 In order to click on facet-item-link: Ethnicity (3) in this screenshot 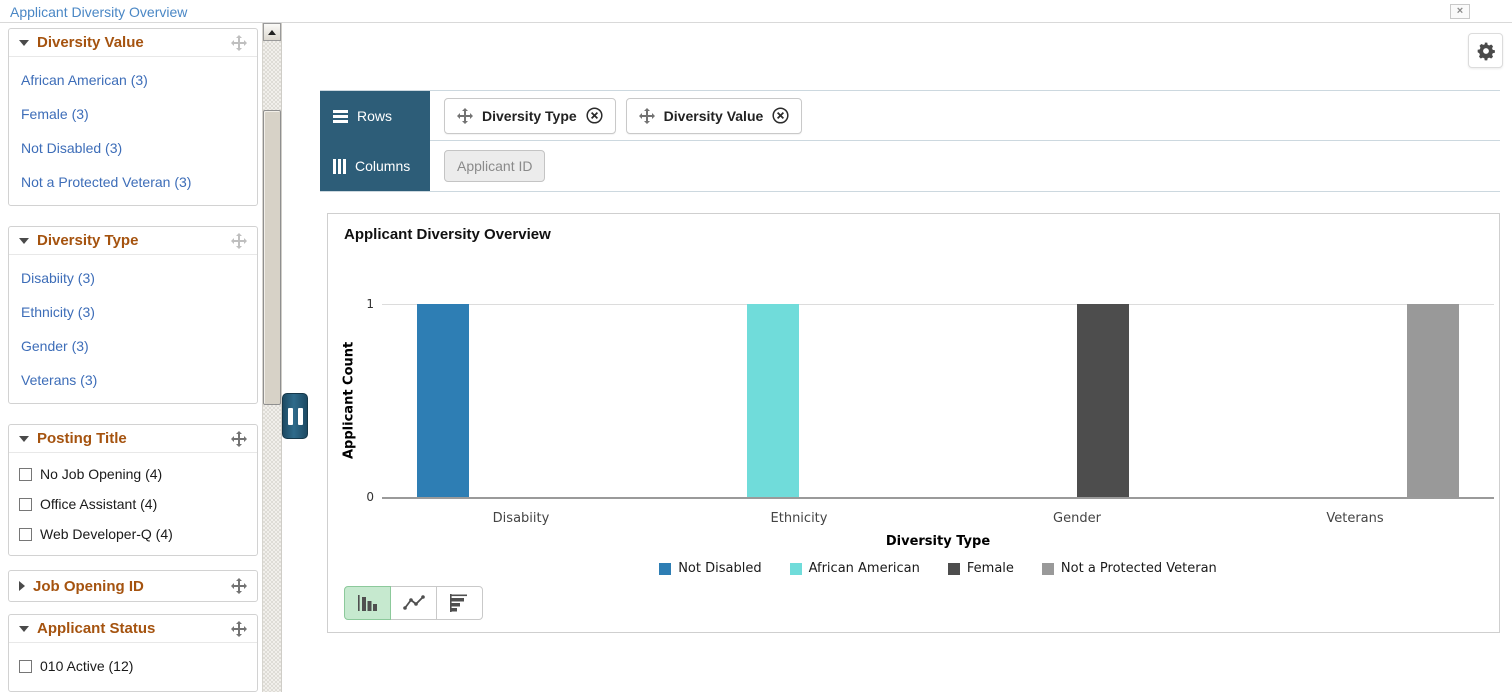, I will do `click(58, 312)`.